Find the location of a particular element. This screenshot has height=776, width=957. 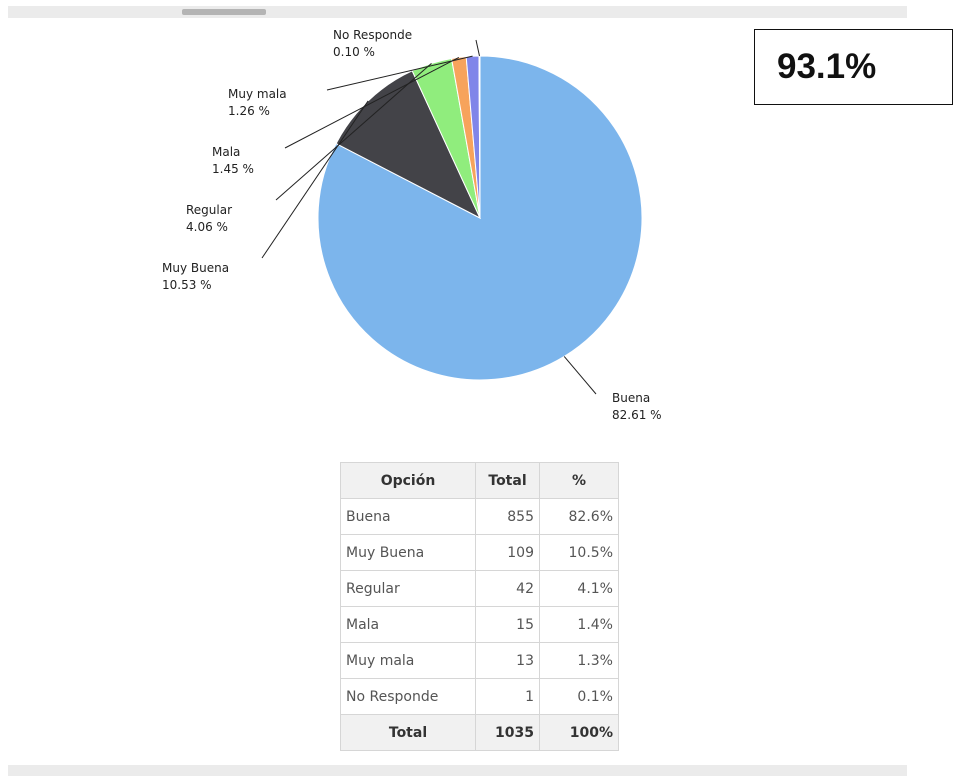

pie-label-value: 1.45 % is located at coordinates (233, 169).